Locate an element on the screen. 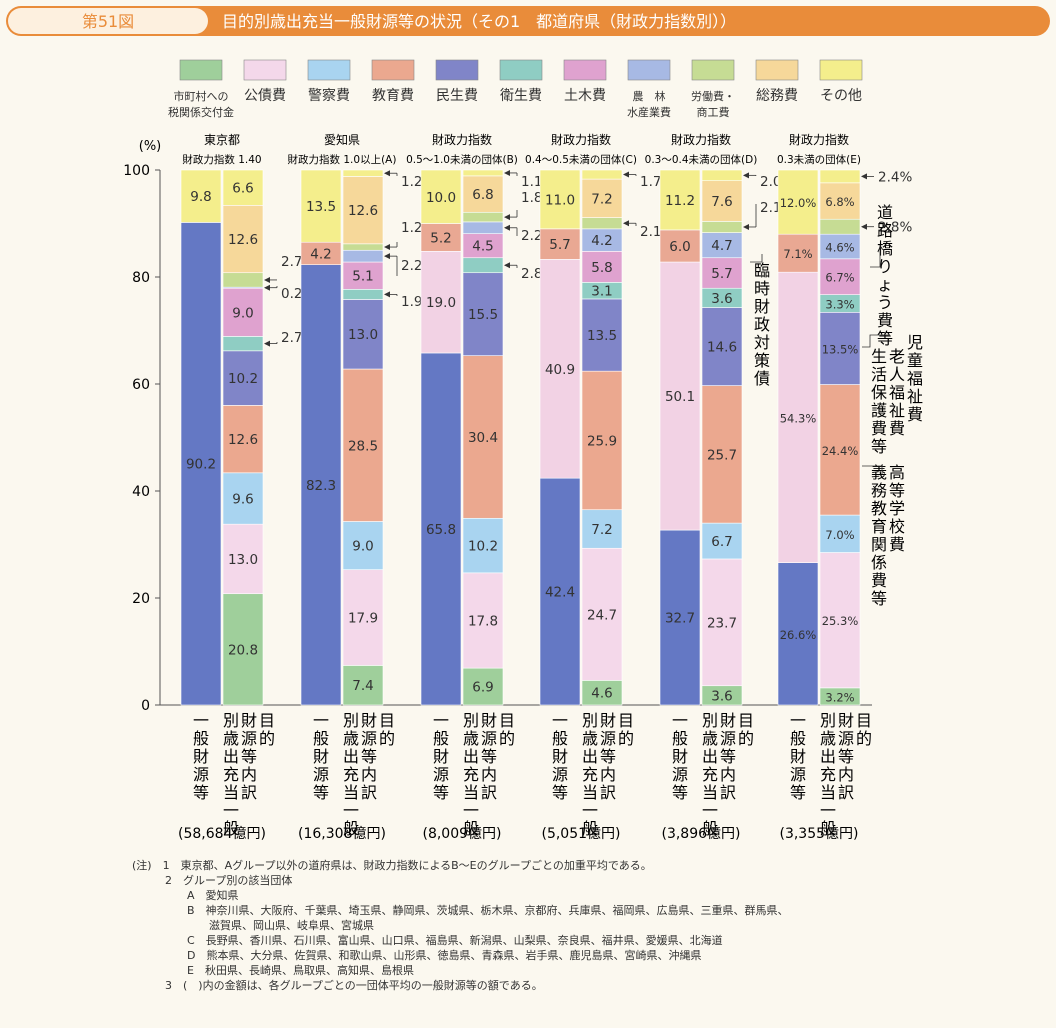 Image resolution: width=1056 pixels, height=1028 pixels. figure-label-box is located at coordinates (108, 21).